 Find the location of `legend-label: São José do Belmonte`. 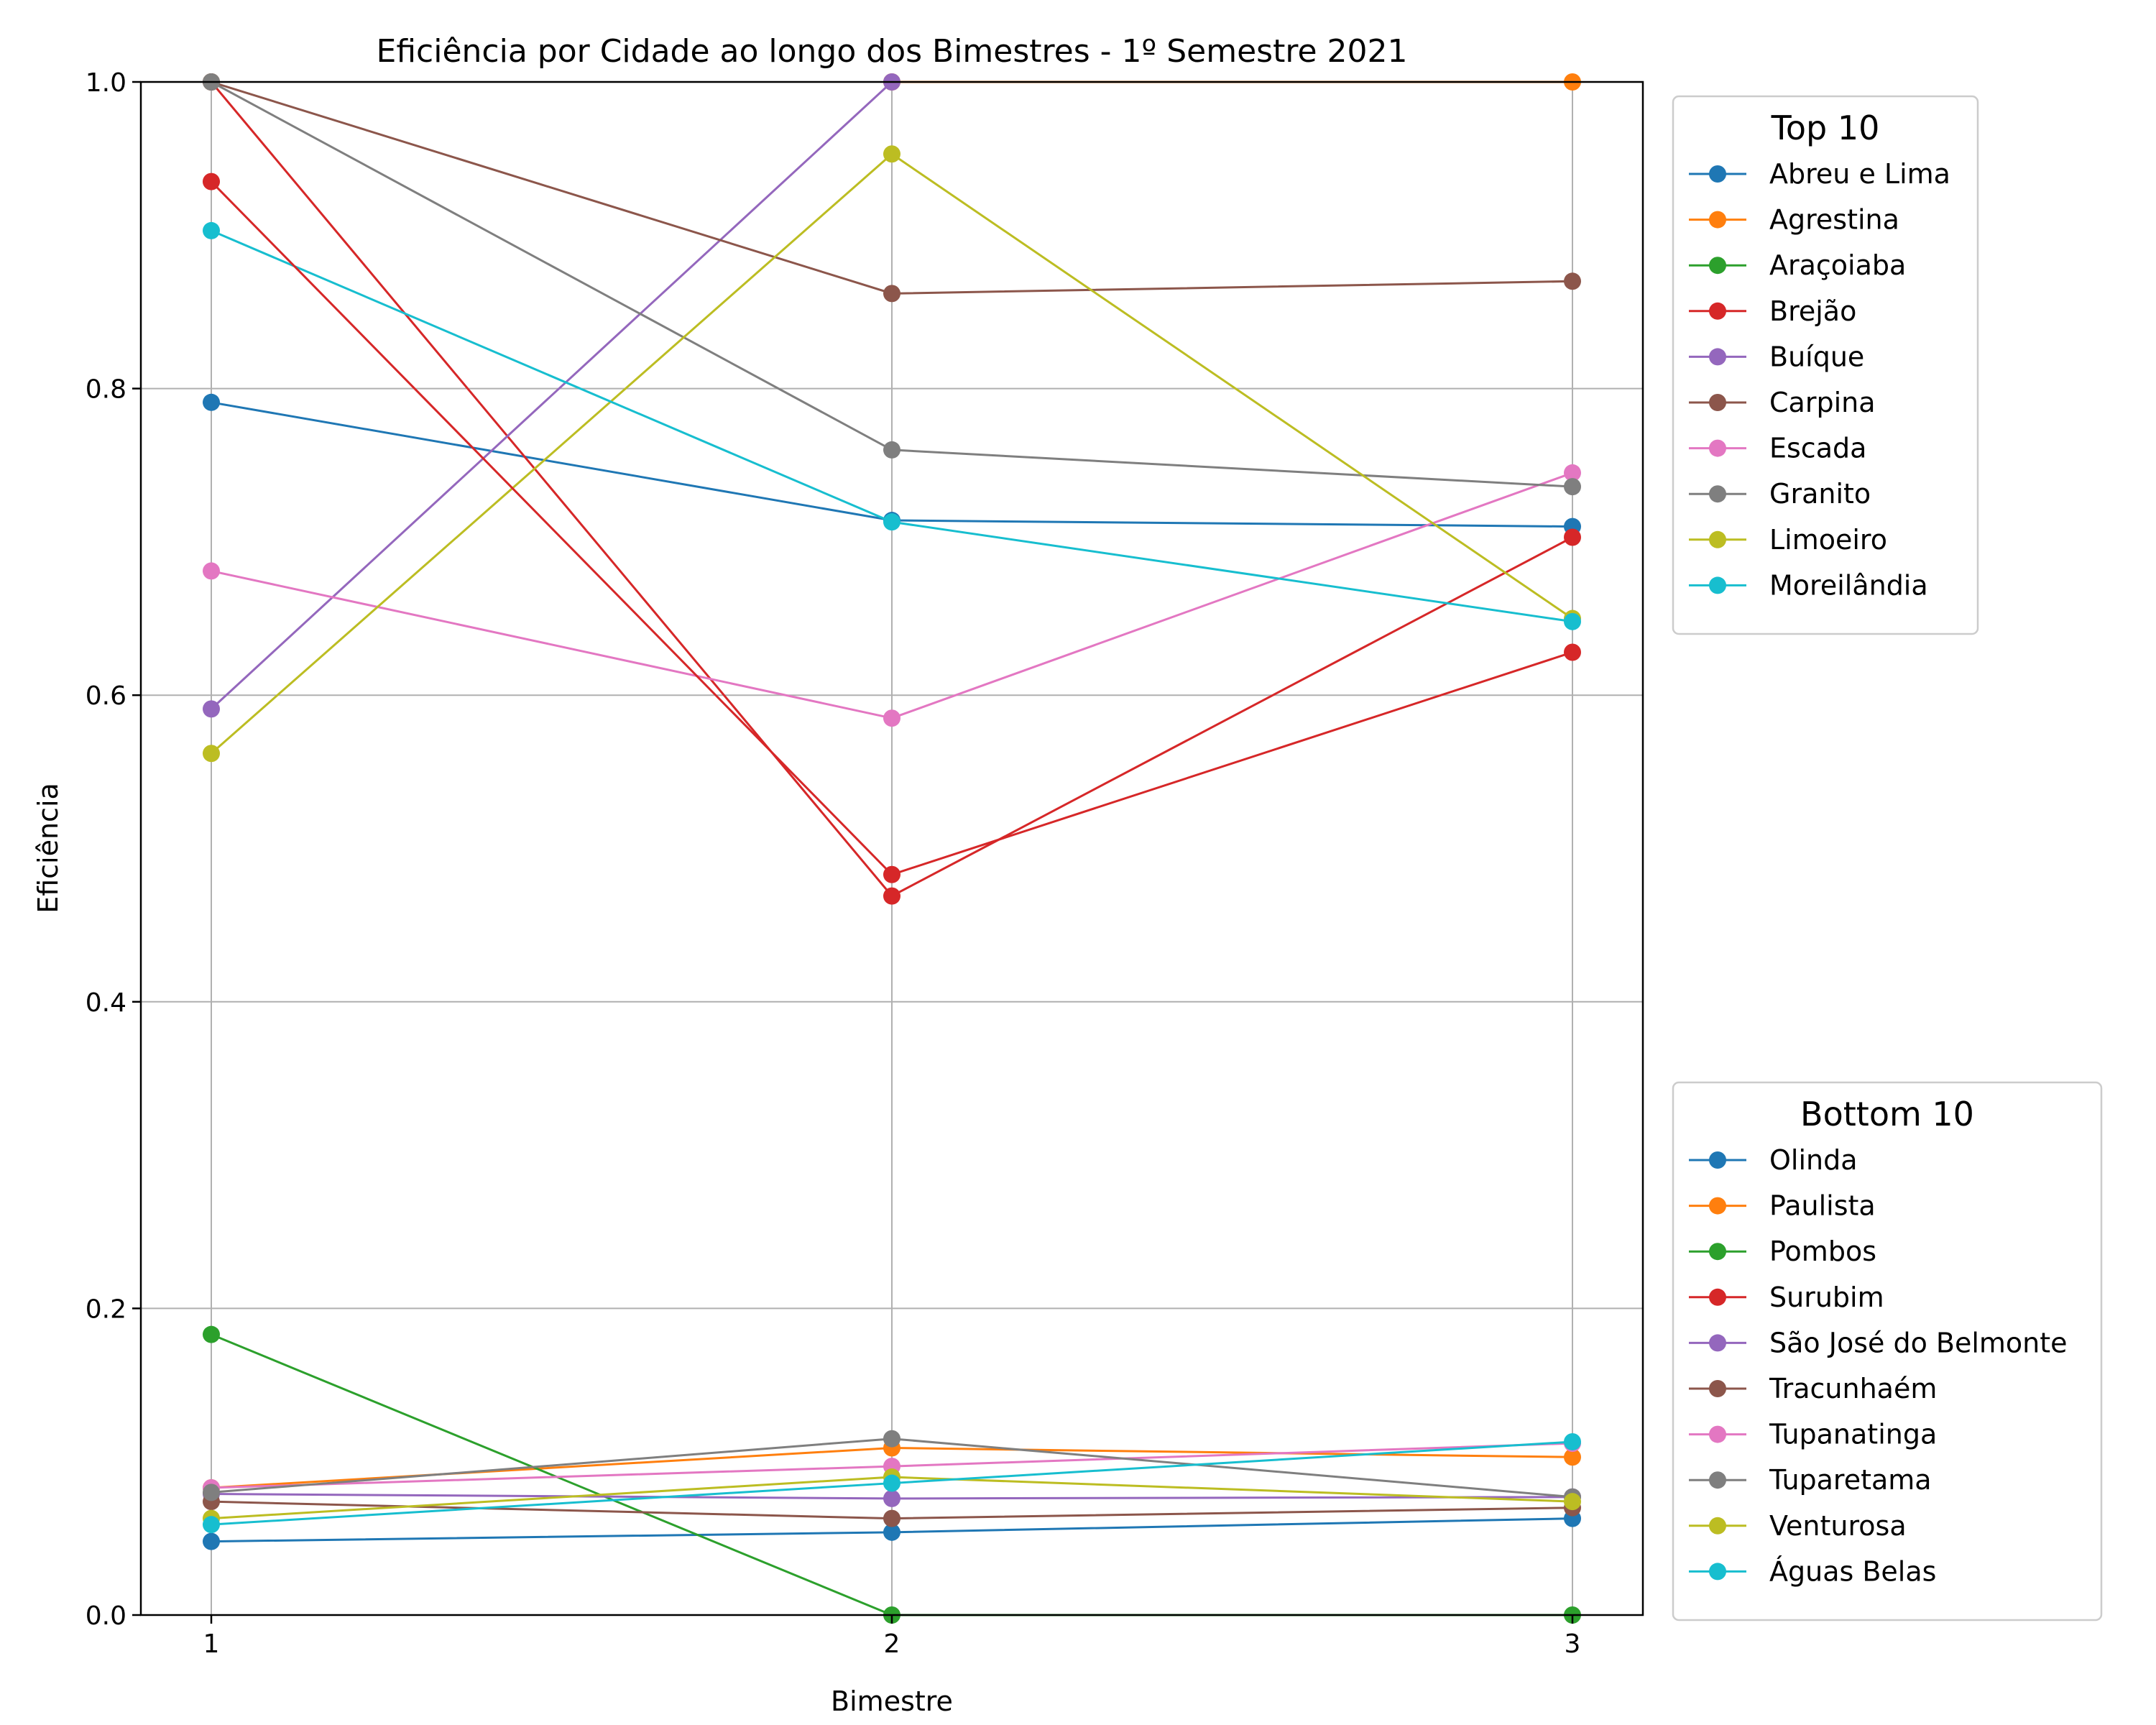

legend-label: São José do Belmonte is located at coordinates (1918, 1342).